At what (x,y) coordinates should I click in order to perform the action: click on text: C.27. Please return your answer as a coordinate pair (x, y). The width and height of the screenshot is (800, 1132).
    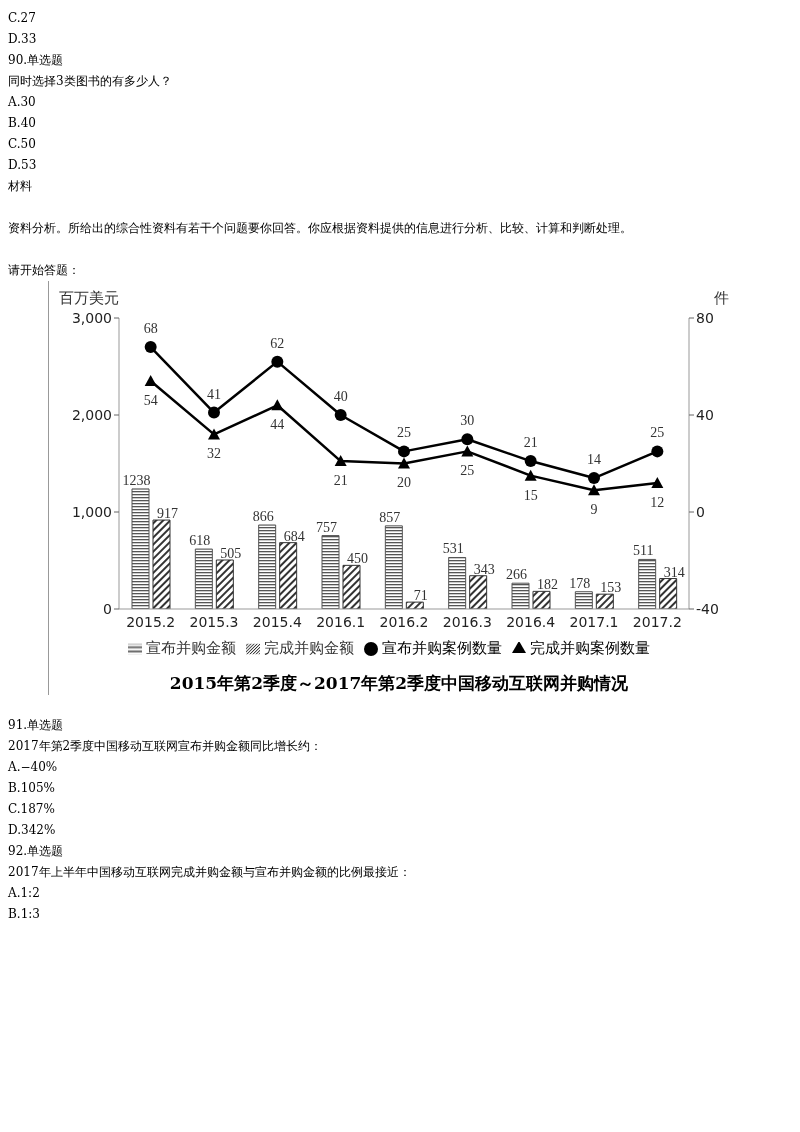
    Looking at the image, I should click on (22, 18).